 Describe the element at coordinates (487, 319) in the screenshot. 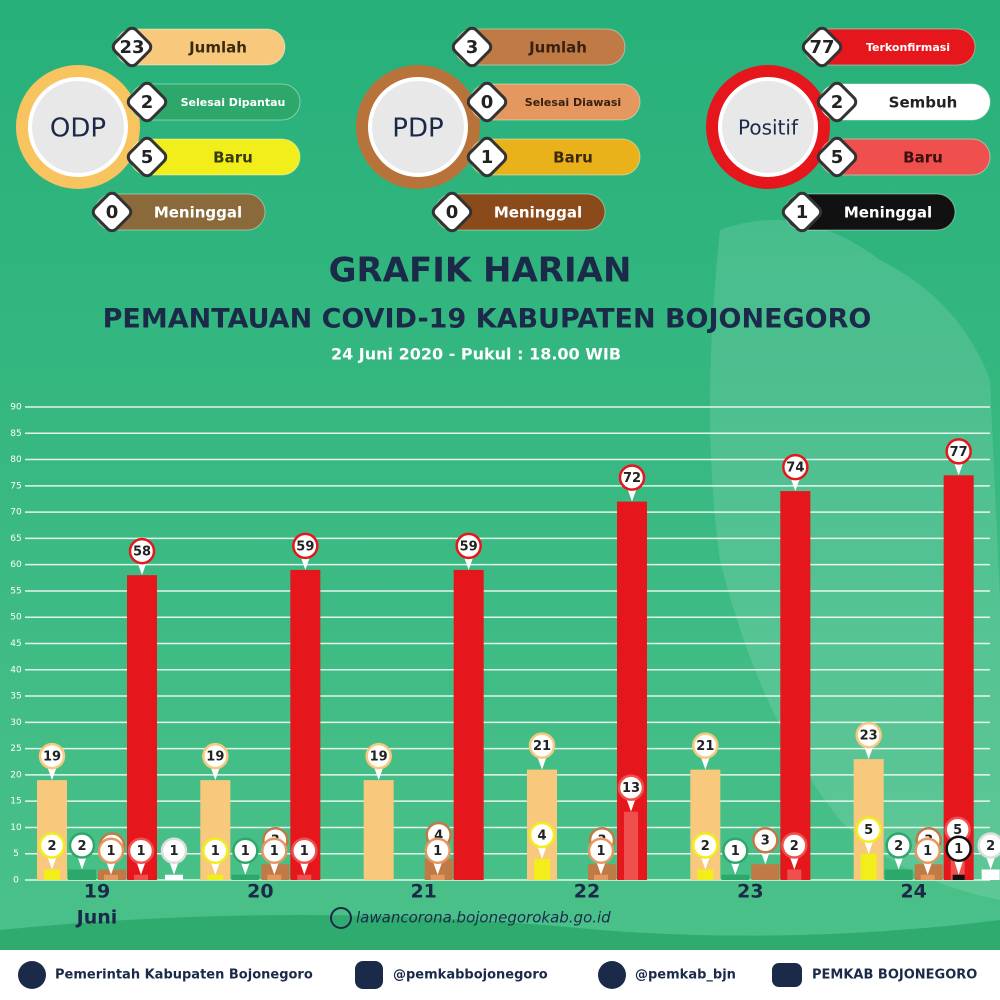

I see `chart-subtitle: PEMANTAUAN COVID-19 KABUPATEN BOJONEGORO` at that location.